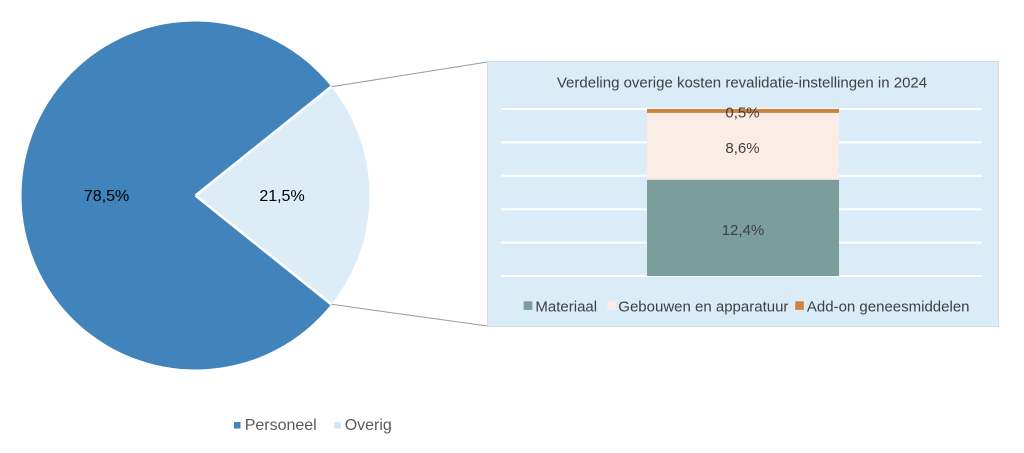 The height and width of the screenshot is (453, 1024). I want to click on svg-text: Personeel, so click(281, 425).